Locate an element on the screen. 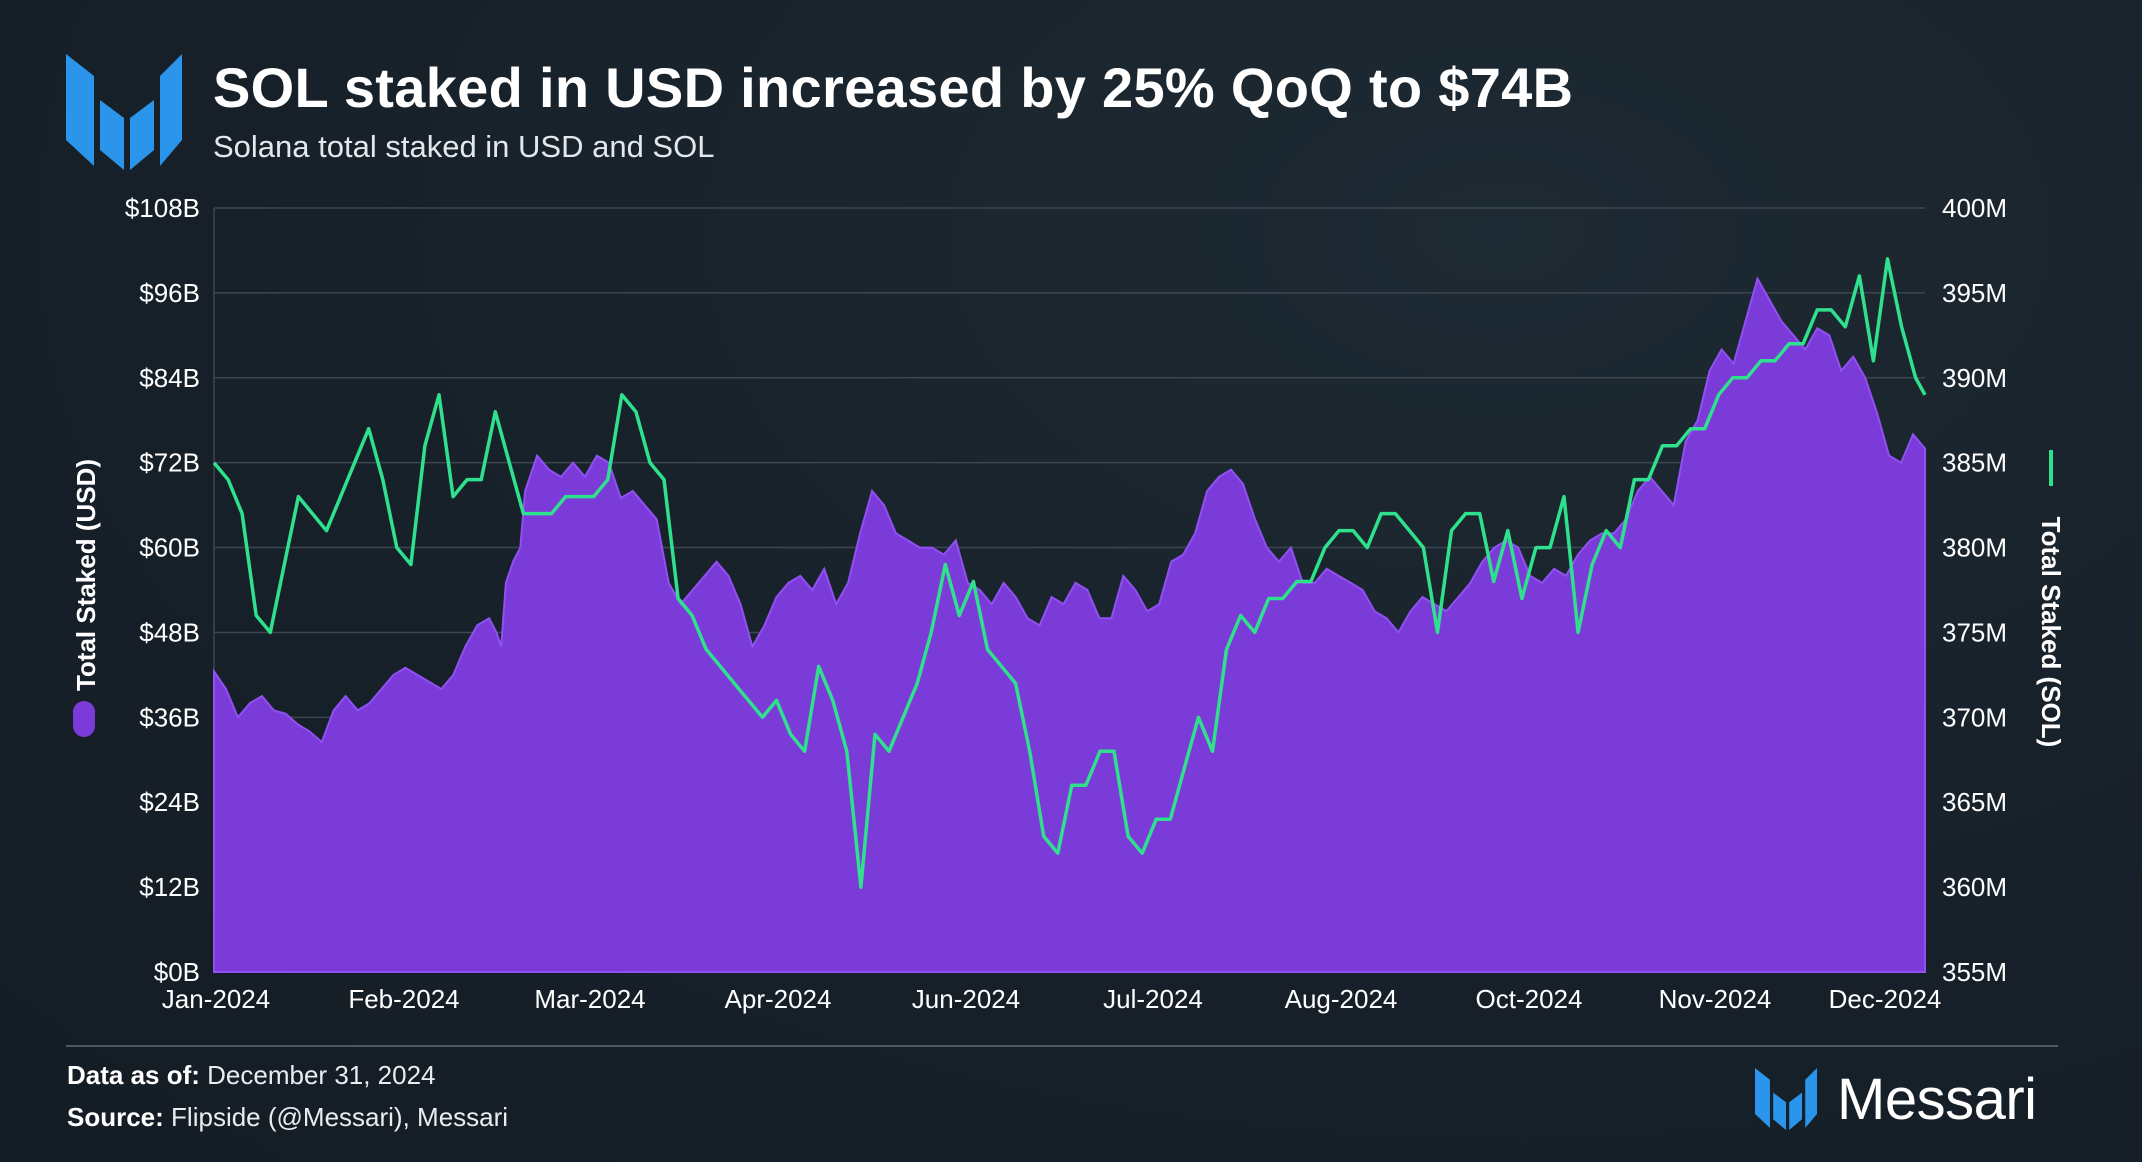  right-tick-label: 390M is located at coordinates (1974, 378).